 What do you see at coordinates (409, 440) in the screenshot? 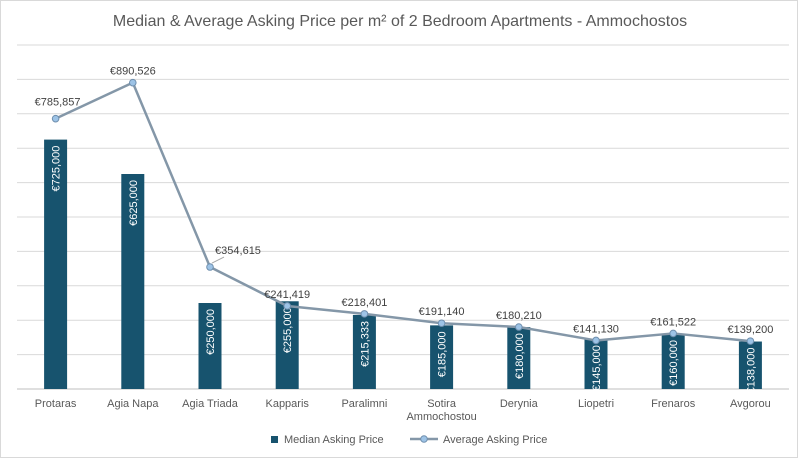
I see `legend: Median Asking Price Average Asking Price` at bounding box center [409, 440].